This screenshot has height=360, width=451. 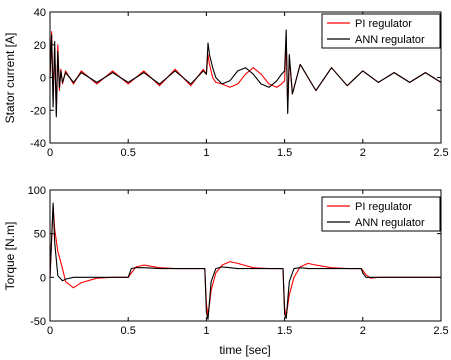 I want to click on y-tick-label: -40, so click(x=38, y=144).